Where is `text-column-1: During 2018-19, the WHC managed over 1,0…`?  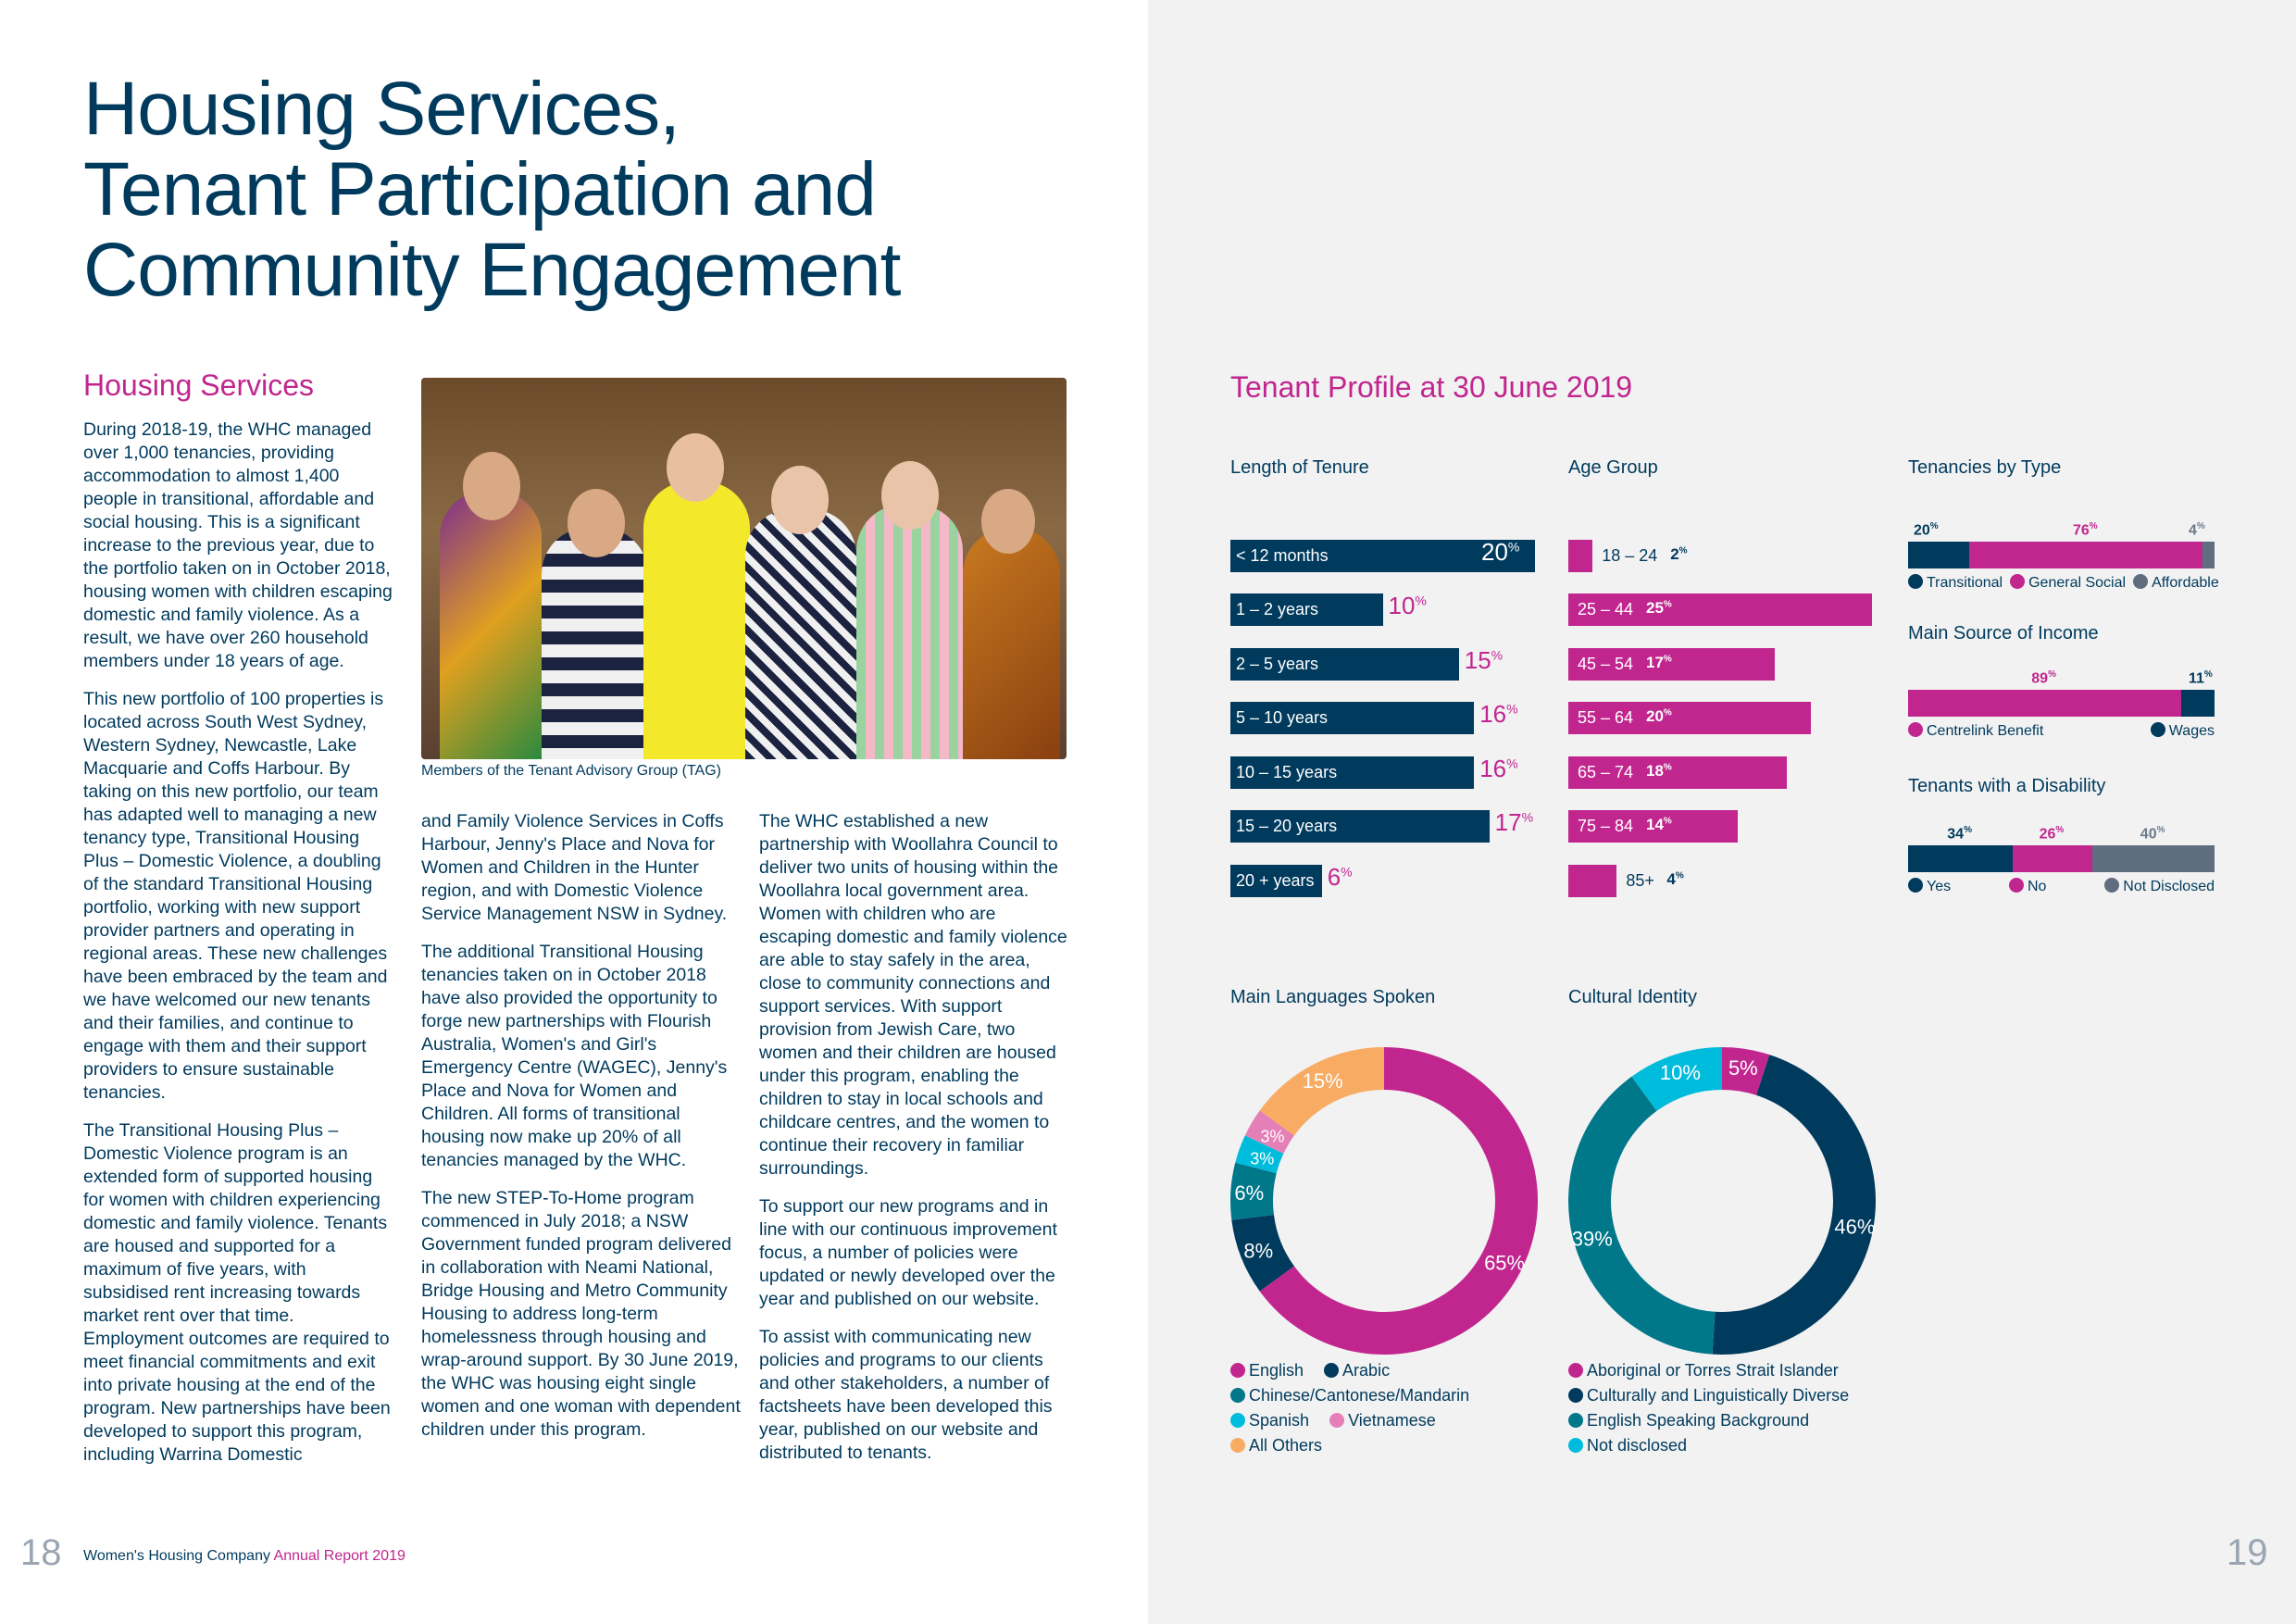
text-column-1: During 2018-19, the WHC managed over 1,0… is located at coordinates (238, 949).